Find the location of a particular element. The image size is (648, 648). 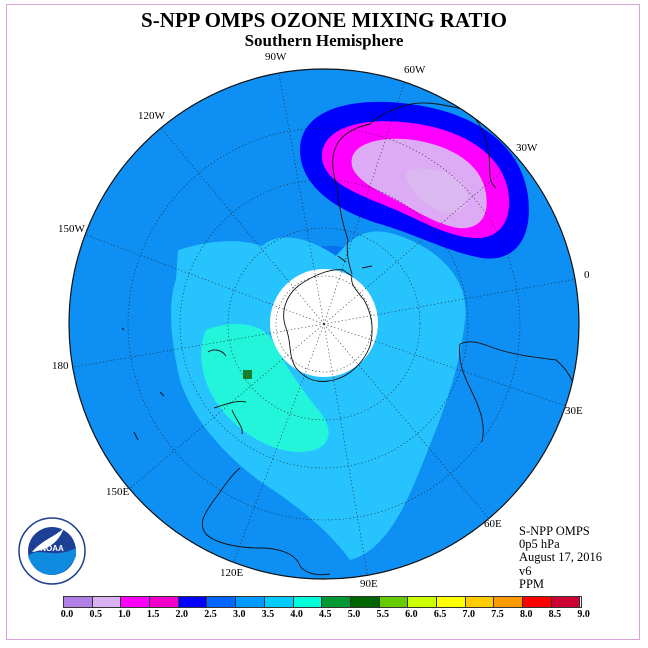

info-date: August 17, 2016 is located at coordinates (560, 557).